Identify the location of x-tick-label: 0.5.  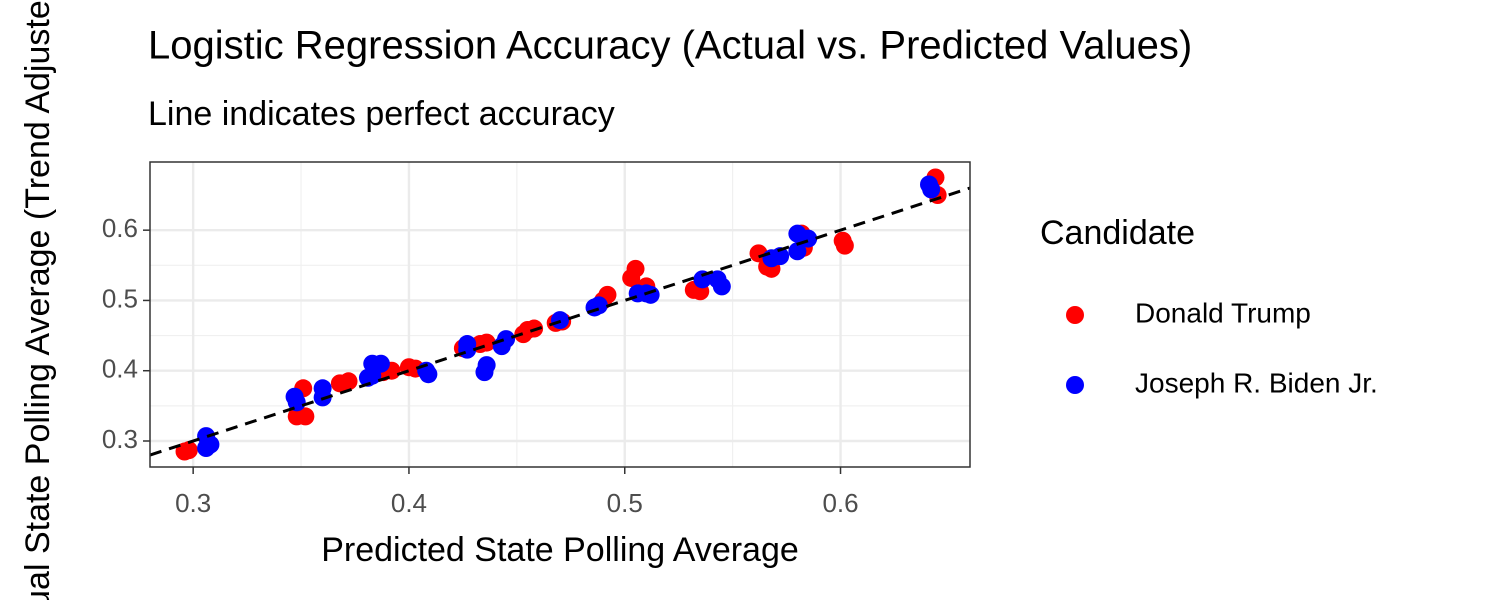
(625, 503).